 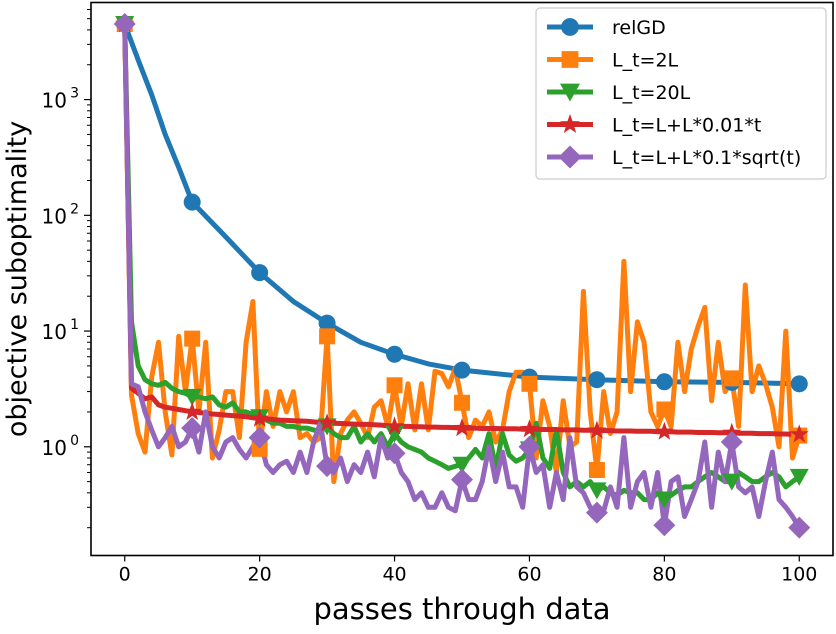 What do you see at coordinates (74, 325) in the screenshot?
I see `y-tick-exponent: 1` at bounding box center [74, 325].